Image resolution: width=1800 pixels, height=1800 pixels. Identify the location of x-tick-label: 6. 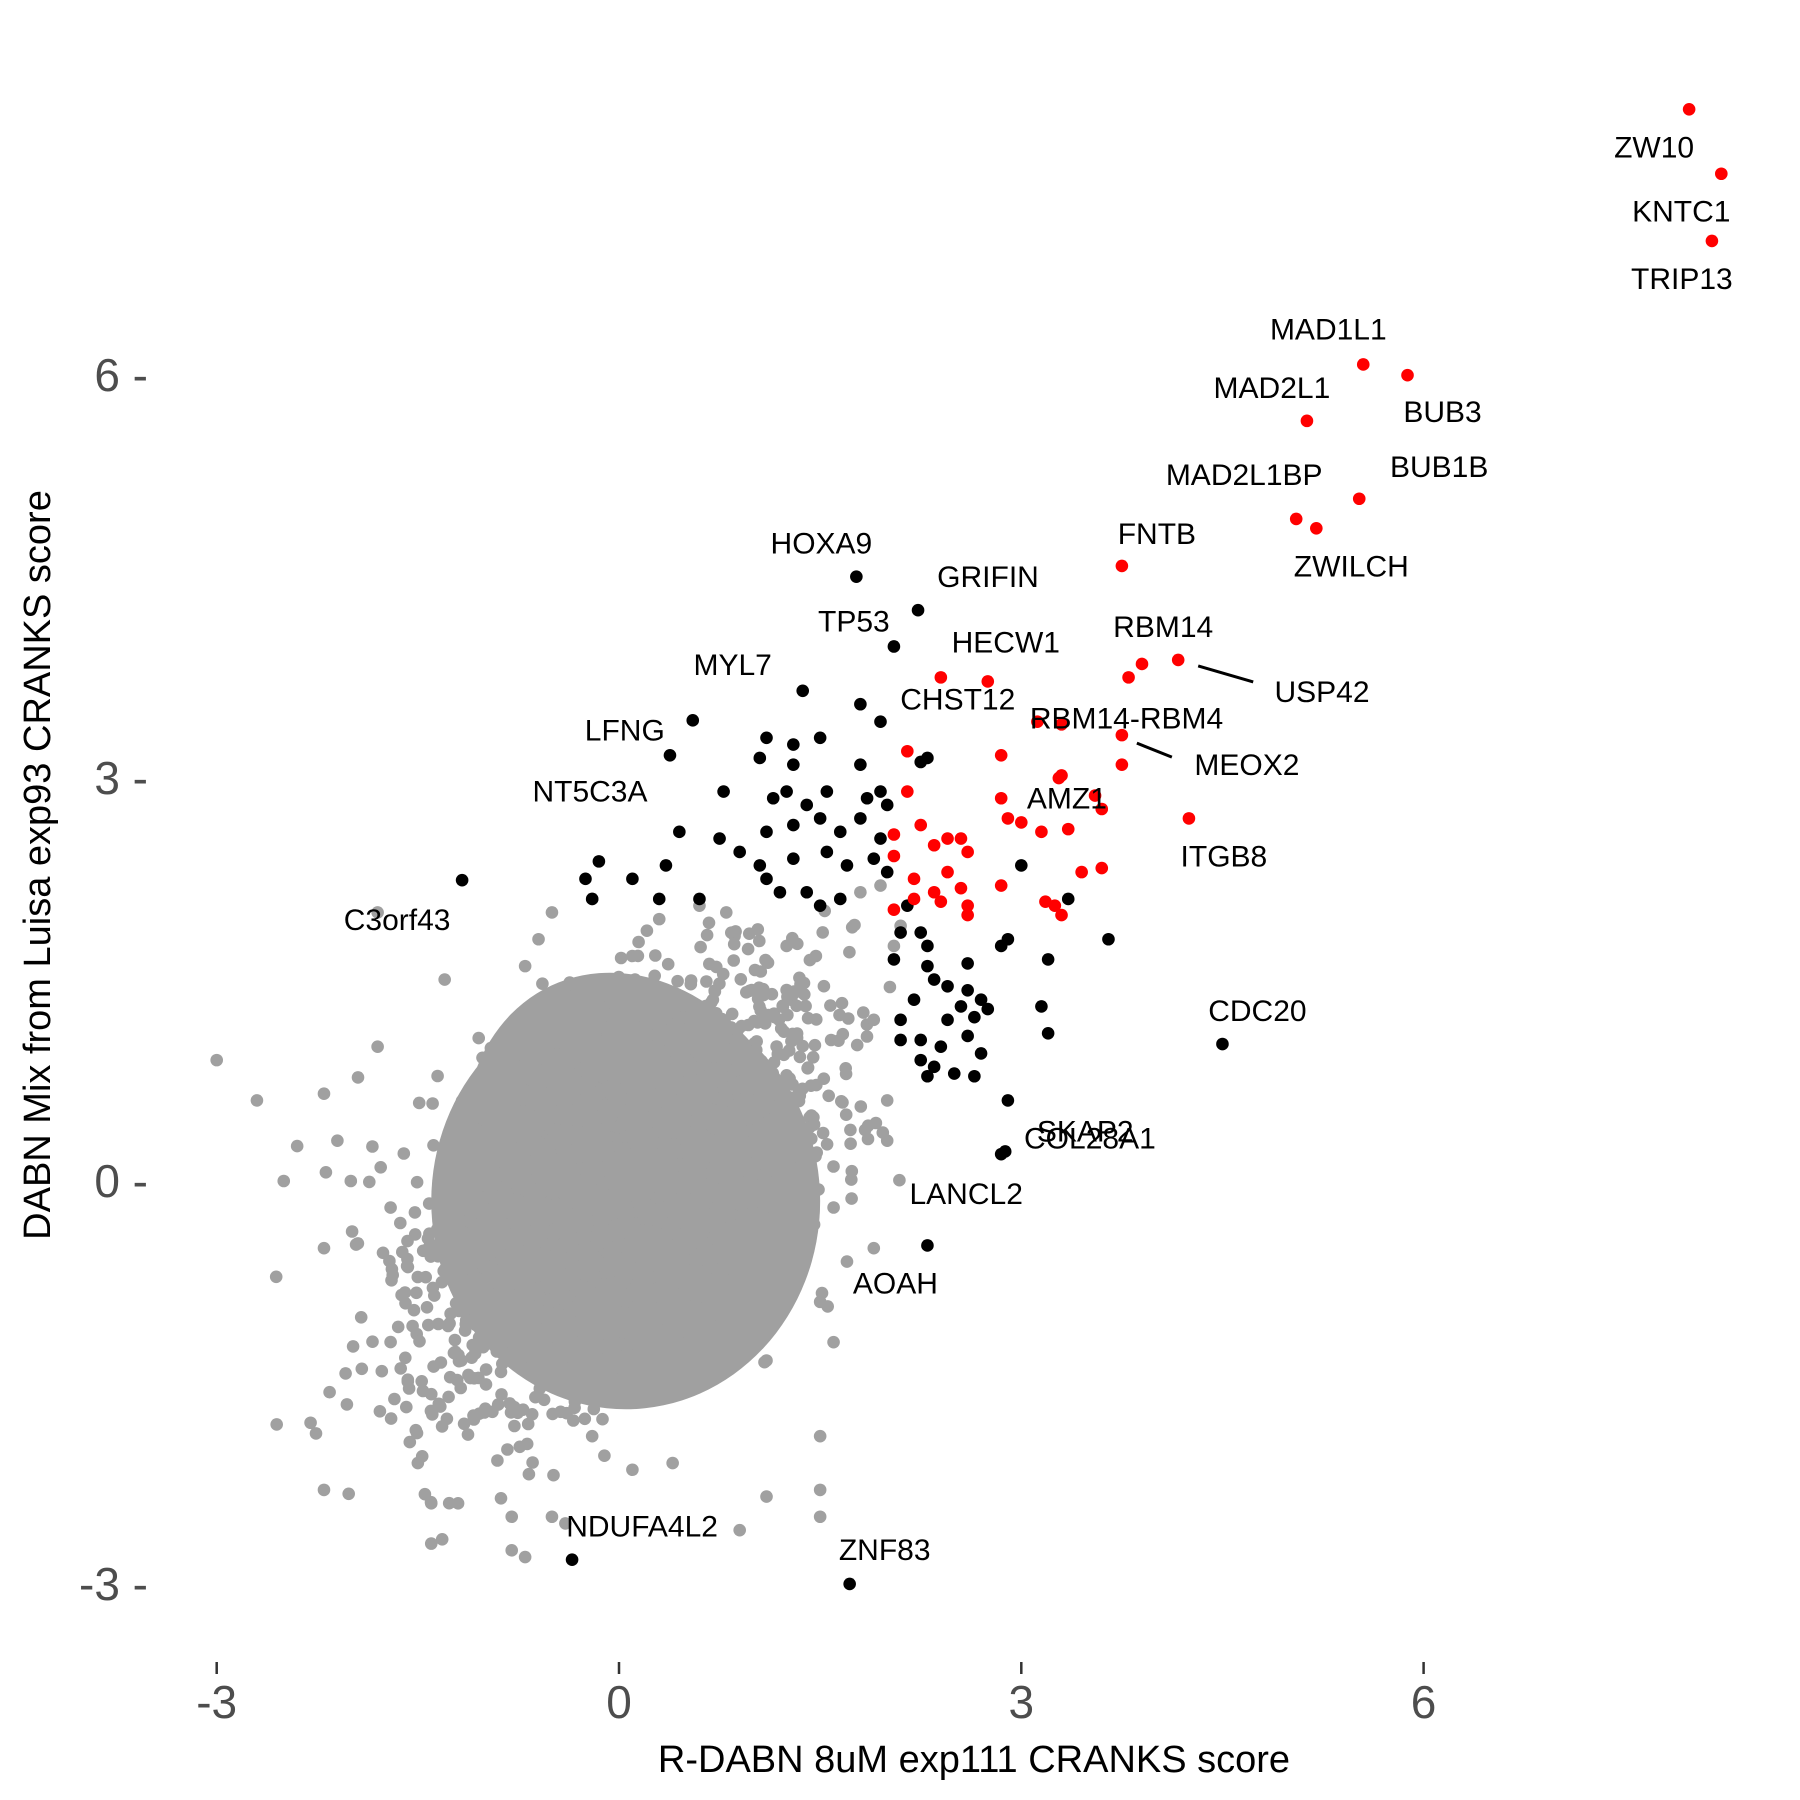
(1424, 1702).